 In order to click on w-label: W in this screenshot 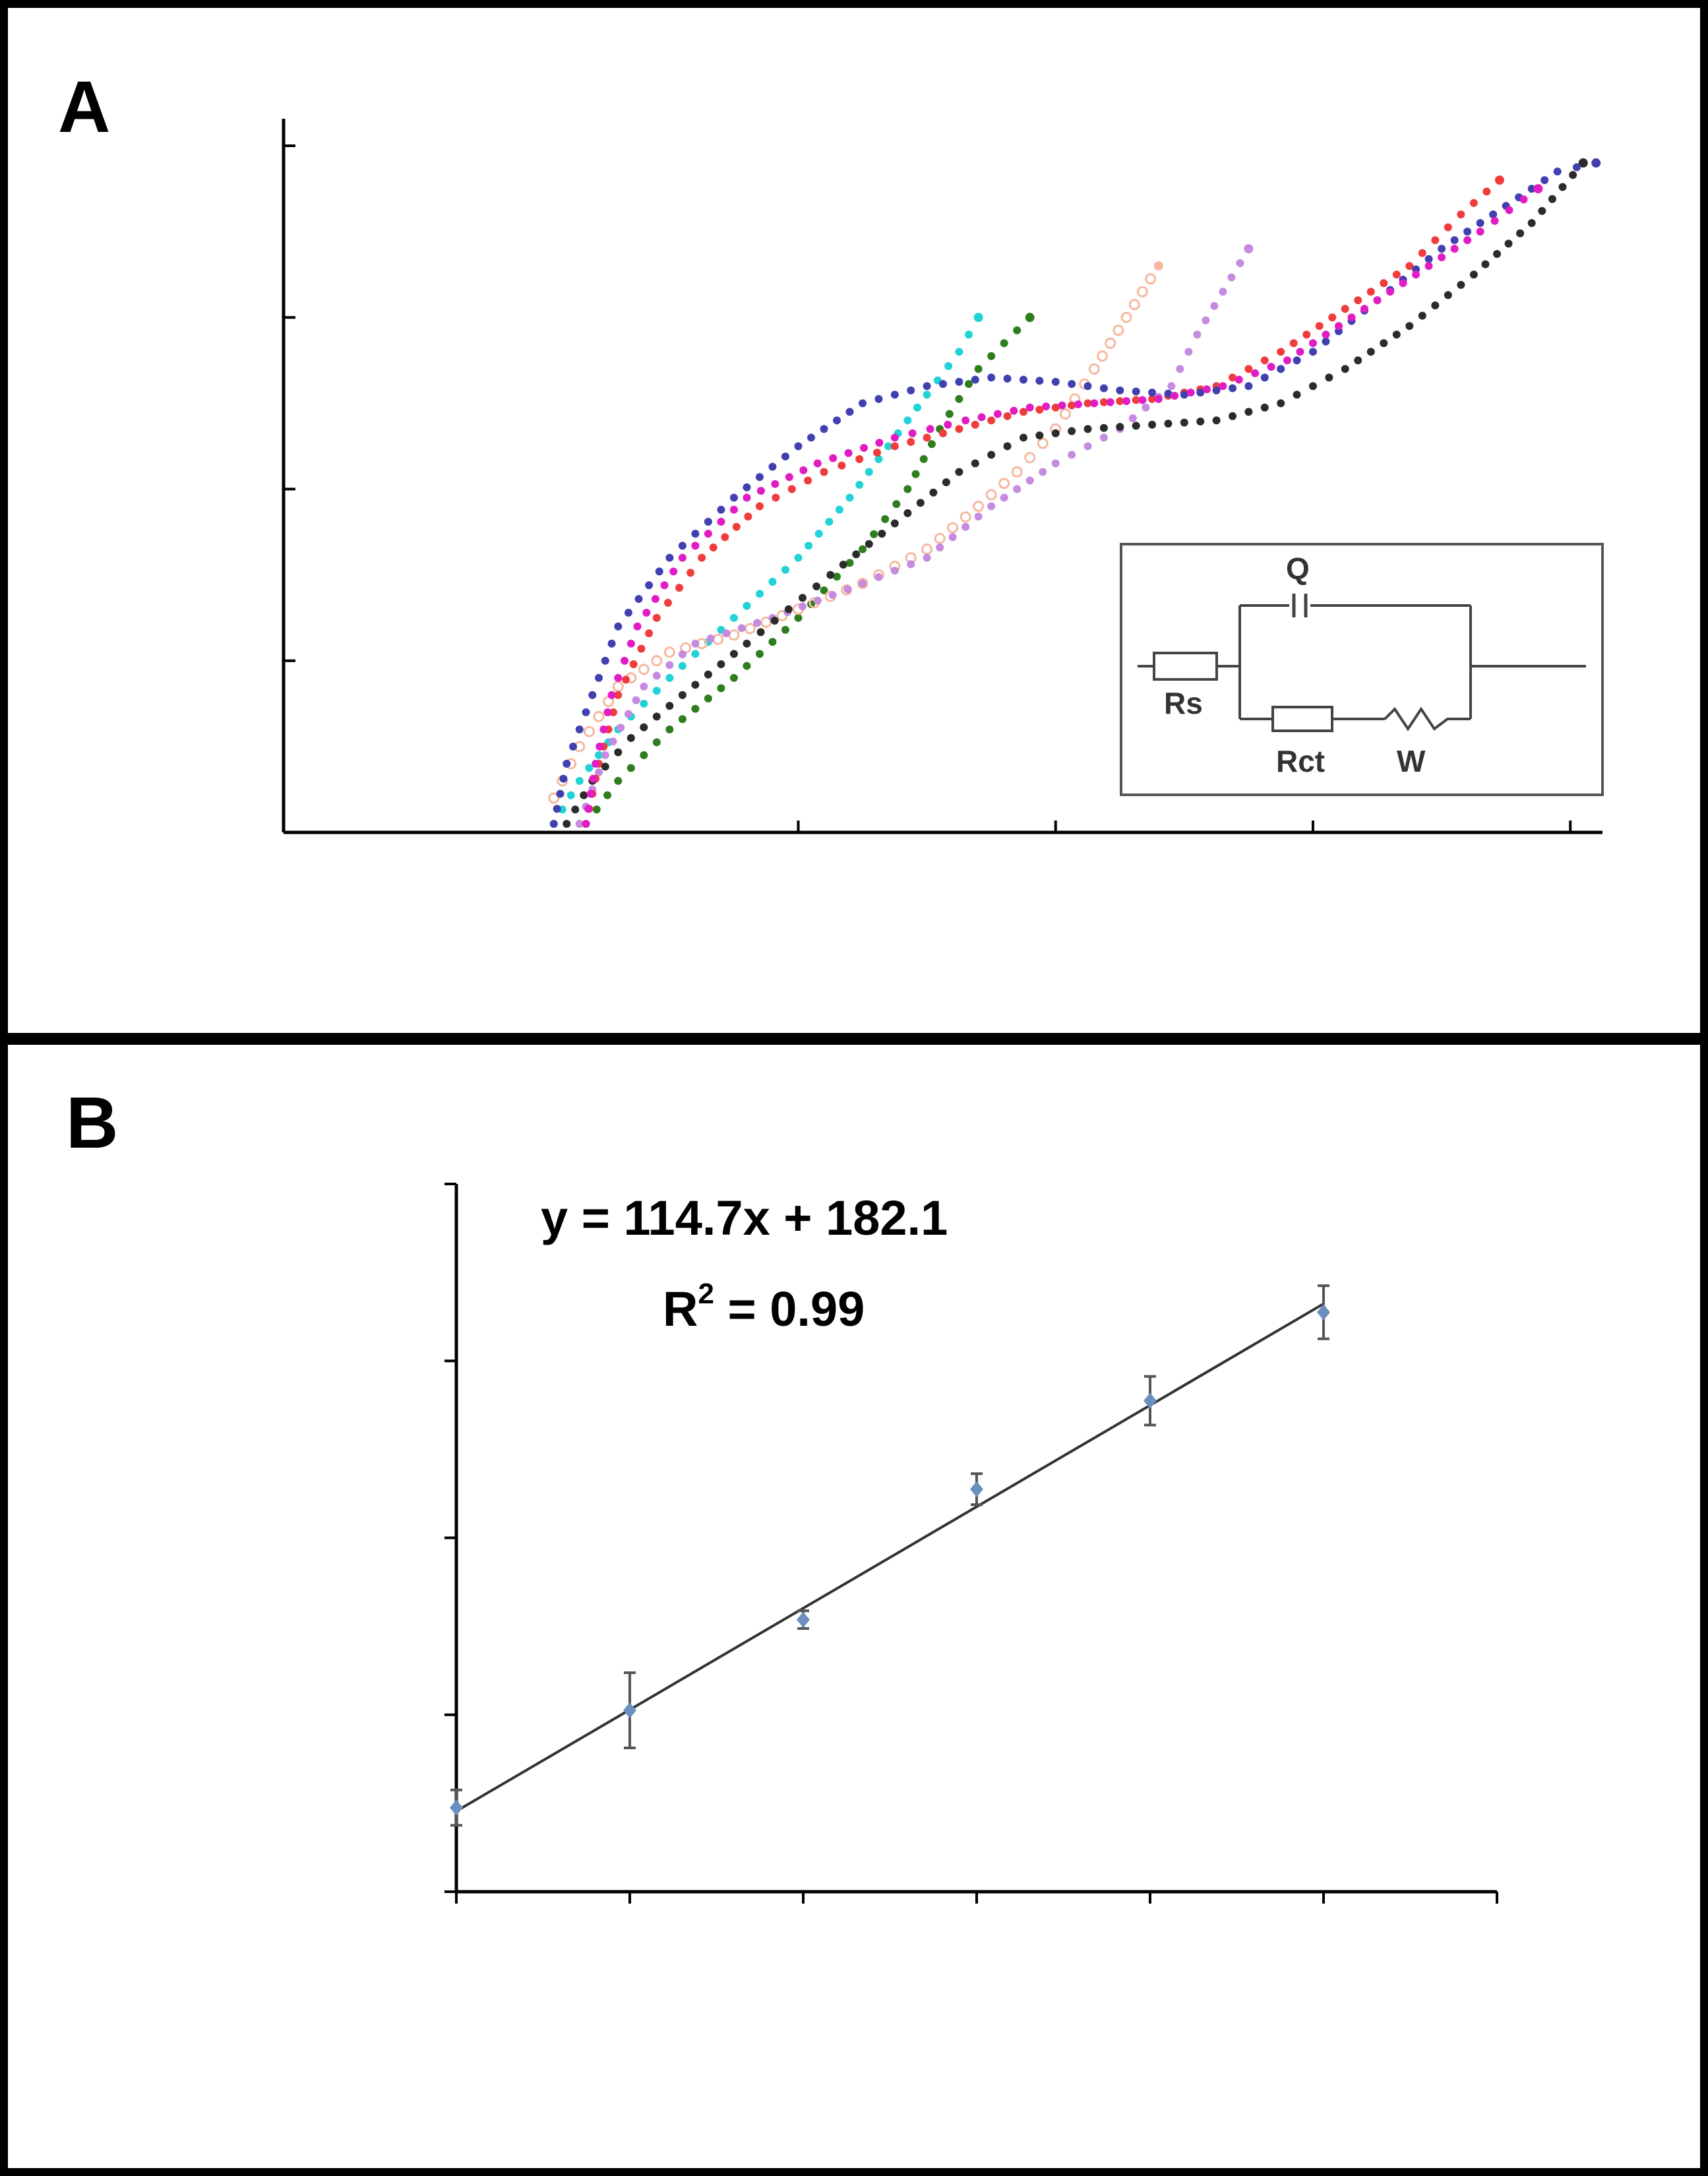, I will do `click(1412, 761)`.